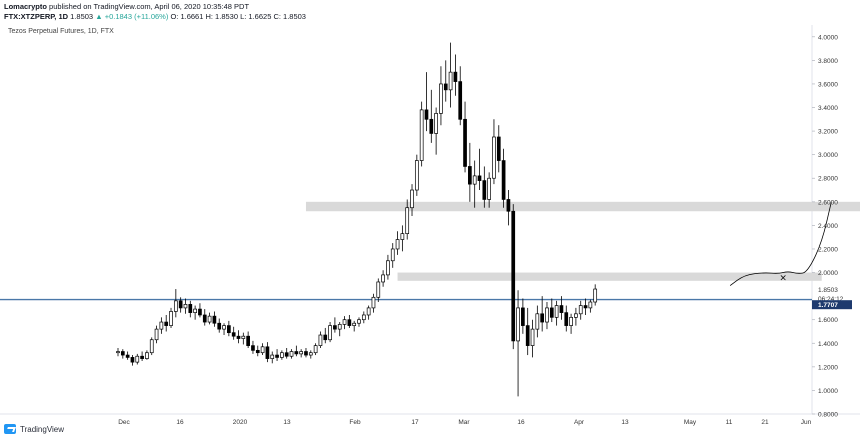 Image resolution: width=860 pixels, height=438 pixels. I want to click on time-tick-label: Feb, so click(355, 422).